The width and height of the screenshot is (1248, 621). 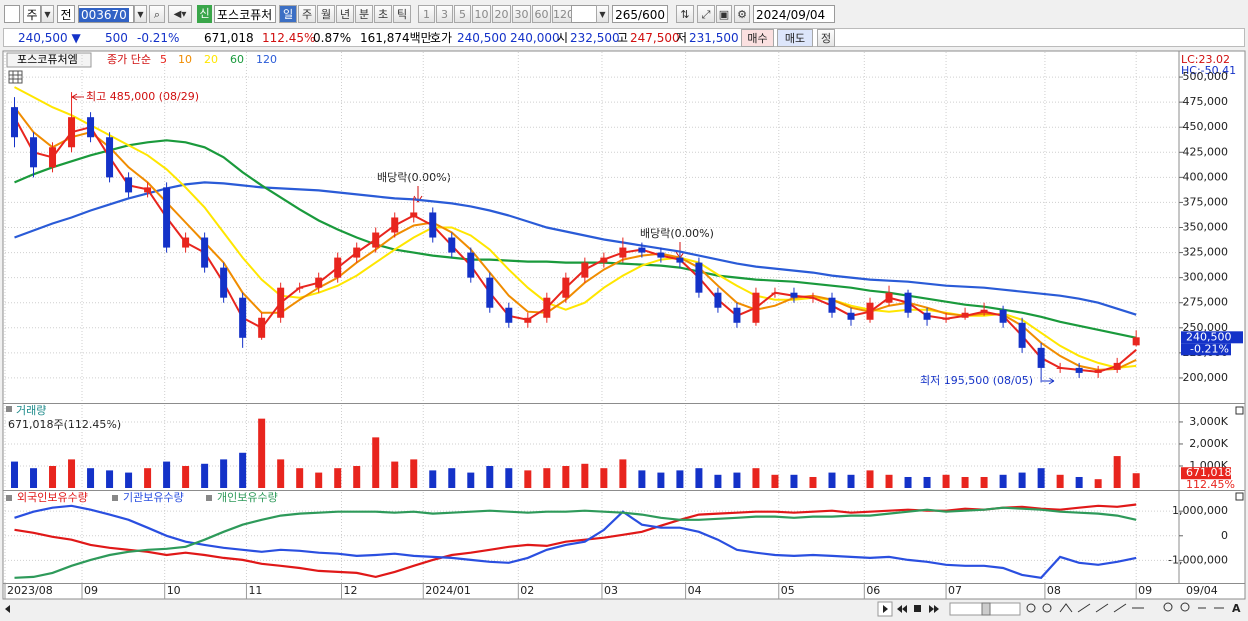 What do you see at coordinates (462, 14) in the screenshot?
I see `interval-button: 5` at bounding box center [462, 14].